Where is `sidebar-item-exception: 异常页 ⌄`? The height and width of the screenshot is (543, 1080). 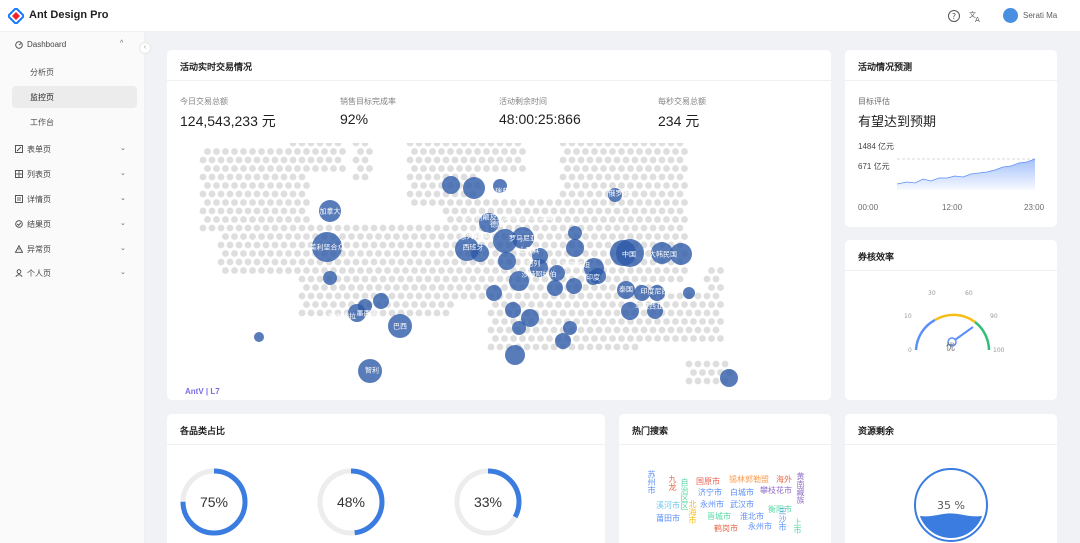
sidebar-item-exception: 异常页 ⌄ is located at coordinates (72, 249).